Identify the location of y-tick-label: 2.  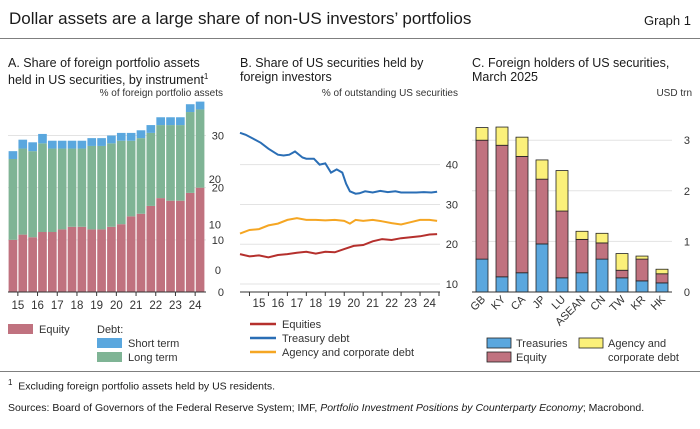
(687, 192).